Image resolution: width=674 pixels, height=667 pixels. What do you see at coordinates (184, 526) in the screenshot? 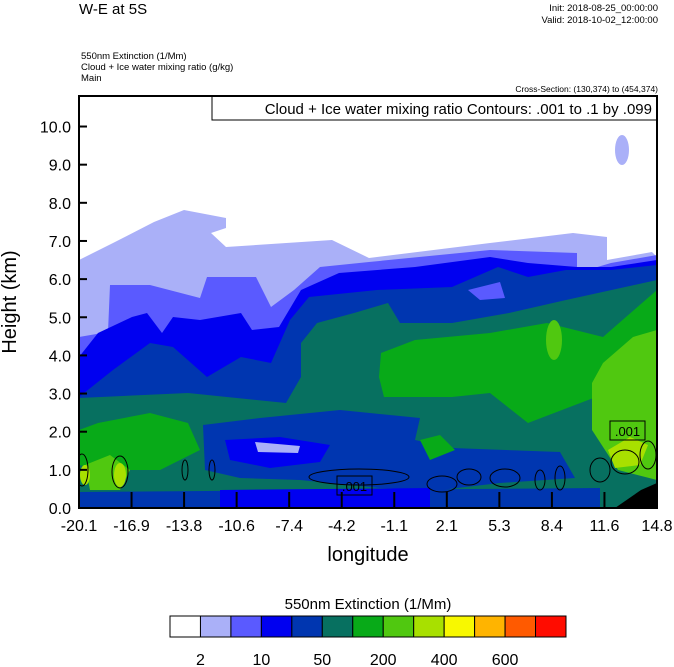
I see `x-tick-label: -13.8` at bounding box center [184, 526].